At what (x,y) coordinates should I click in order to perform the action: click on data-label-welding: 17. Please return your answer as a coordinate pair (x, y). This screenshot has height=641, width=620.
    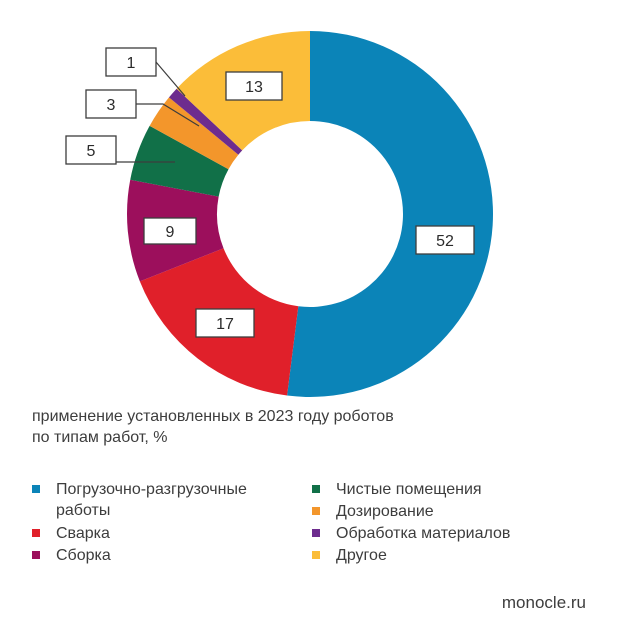
    Looking at the image, I should click on (225, 323).